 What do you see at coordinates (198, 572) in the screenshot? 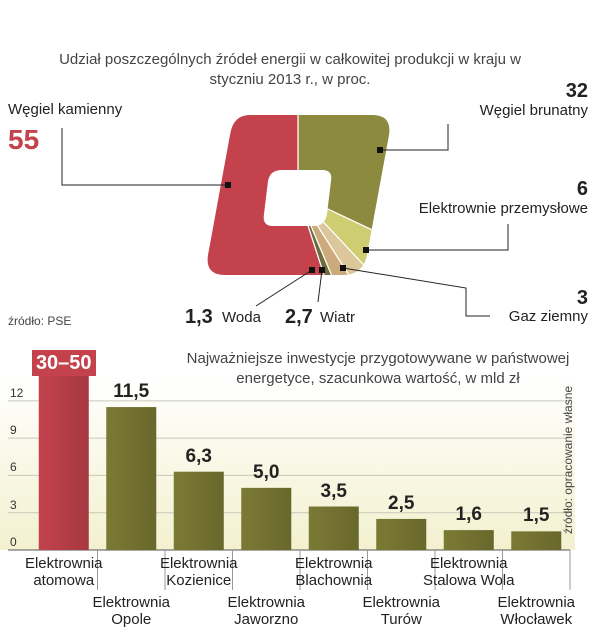
I see `x-tick-label: Elektrownia Kozienice` at bounding box center [198, 572].